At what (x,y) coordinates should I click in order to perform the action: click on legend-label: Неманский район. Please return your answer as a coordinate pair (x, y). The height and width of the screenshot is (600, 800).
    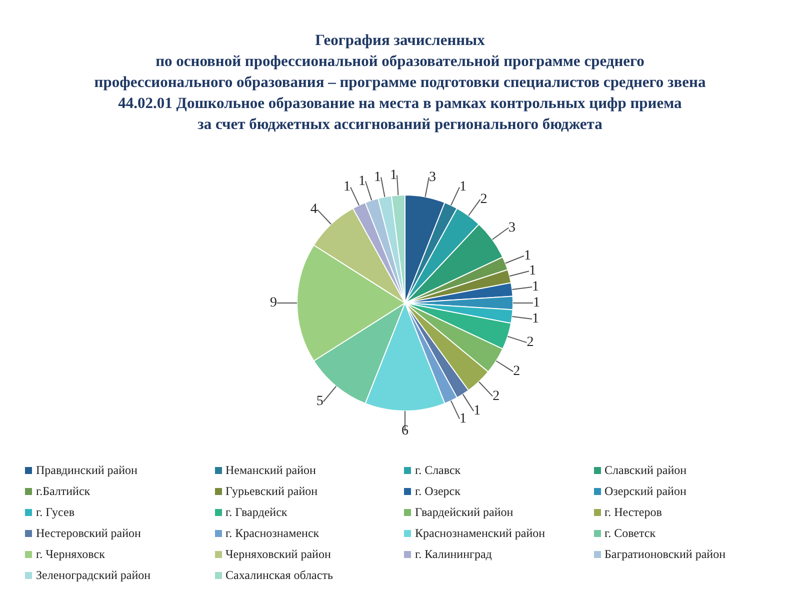
    Looking at the image, I should click on (271, 470).